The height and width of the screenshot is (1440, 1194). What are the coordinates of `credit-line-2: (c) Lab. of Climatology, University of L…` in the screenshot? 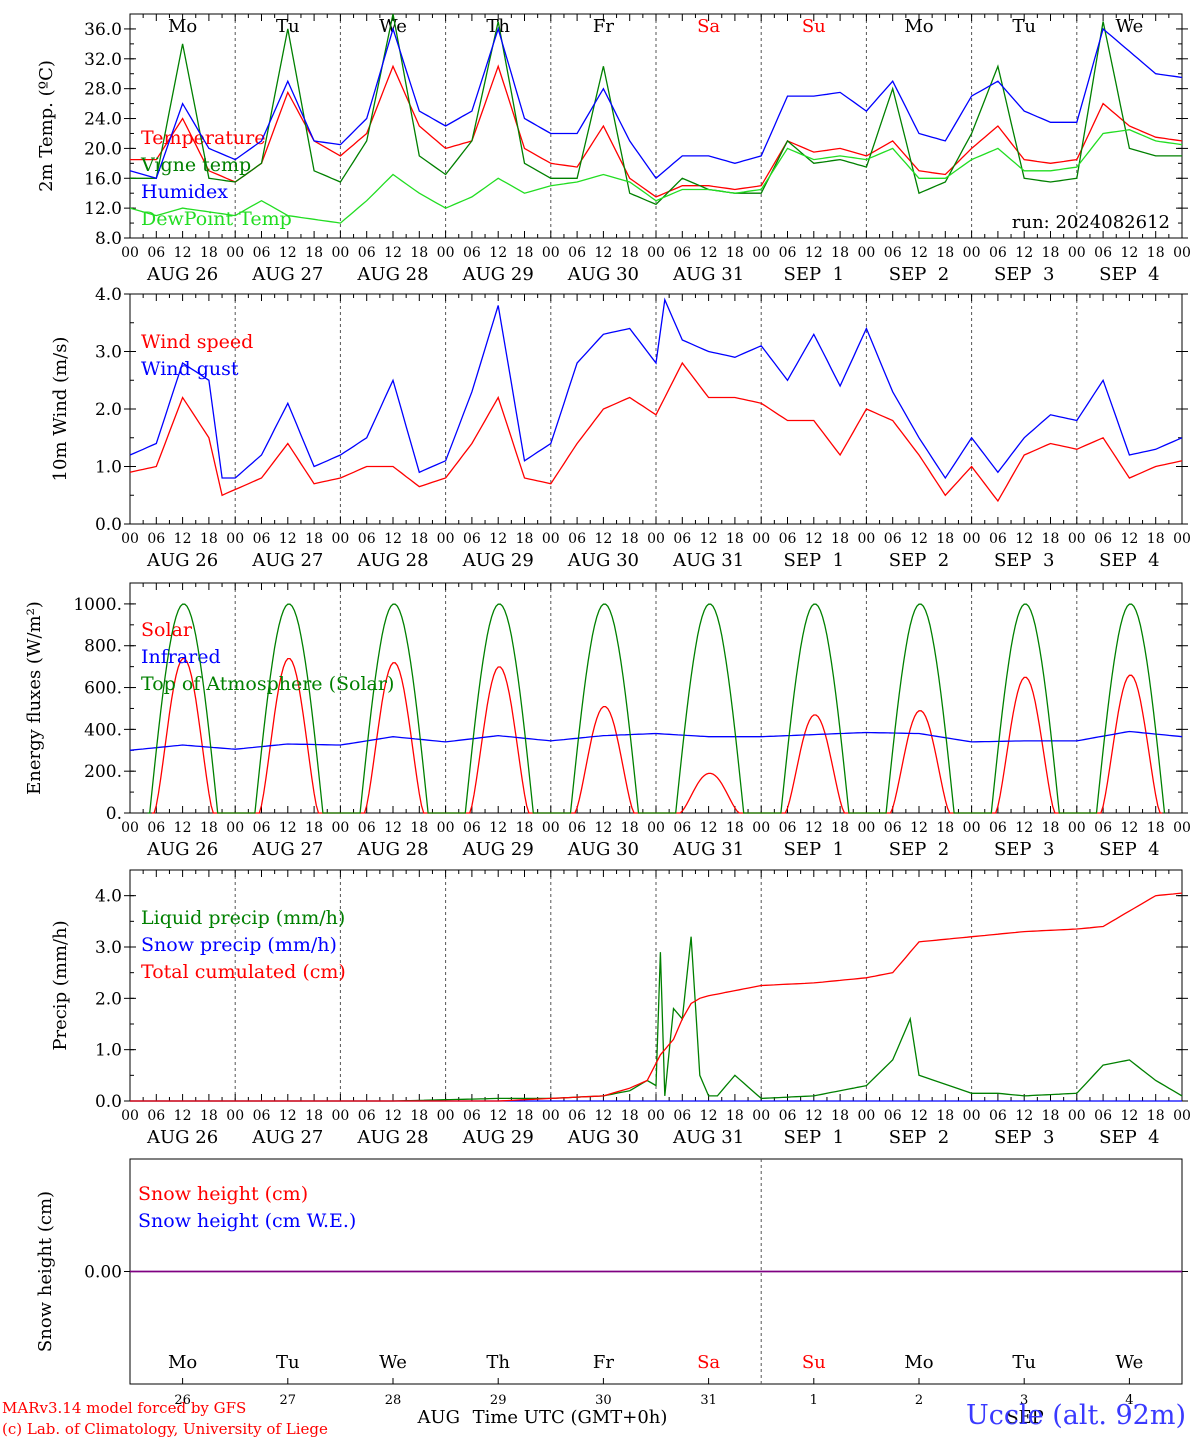 It's located at (165, 1429).